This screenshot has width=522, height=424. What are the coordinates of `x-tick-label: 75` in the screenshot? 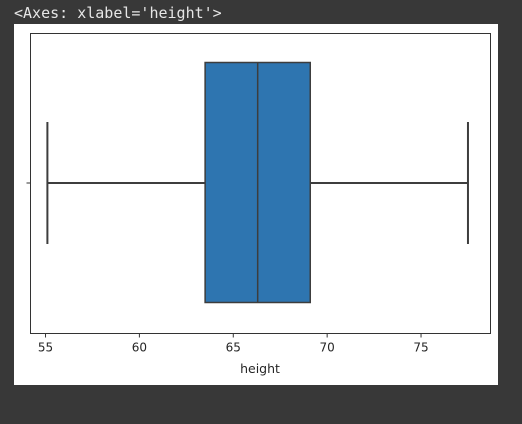 It's located at (420, 348).